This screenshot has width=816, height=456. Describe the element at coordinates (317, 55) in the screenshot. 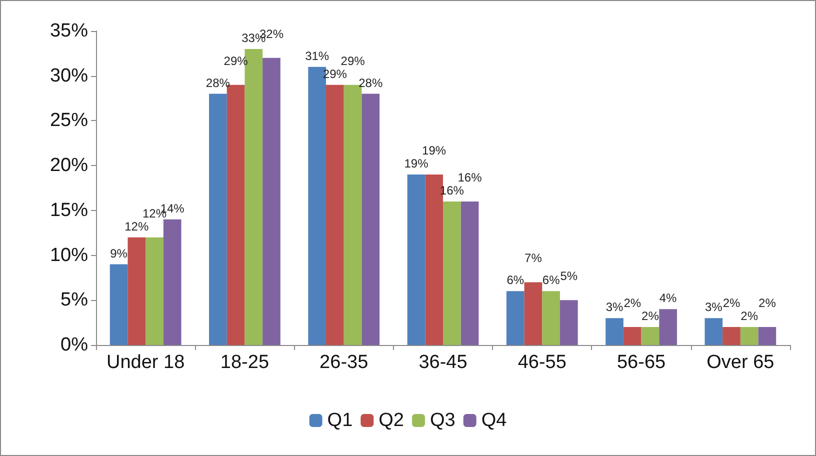

I see `data-label: 31%` at that location.